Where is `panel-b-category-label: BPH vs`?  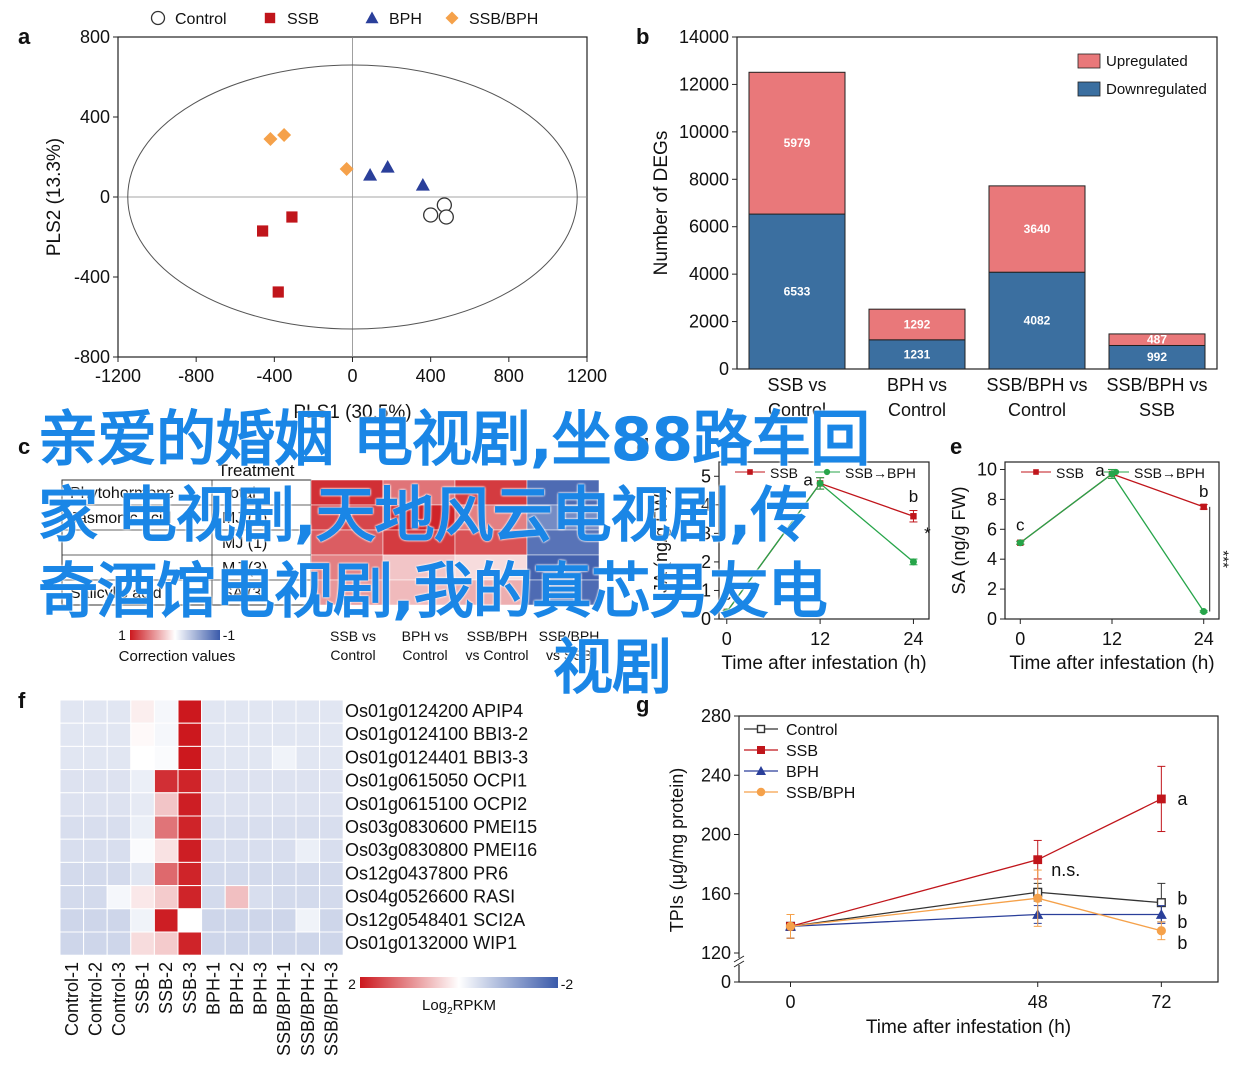
panel-b-category-label: BPH vs is located at coordinates (917, 385).